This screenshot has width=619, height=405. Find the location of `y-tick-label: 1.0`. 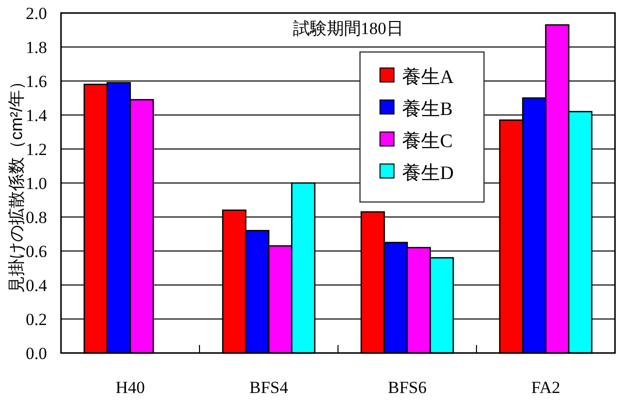

y-tick-label: 1.0 is located at coordinates (36, 183).